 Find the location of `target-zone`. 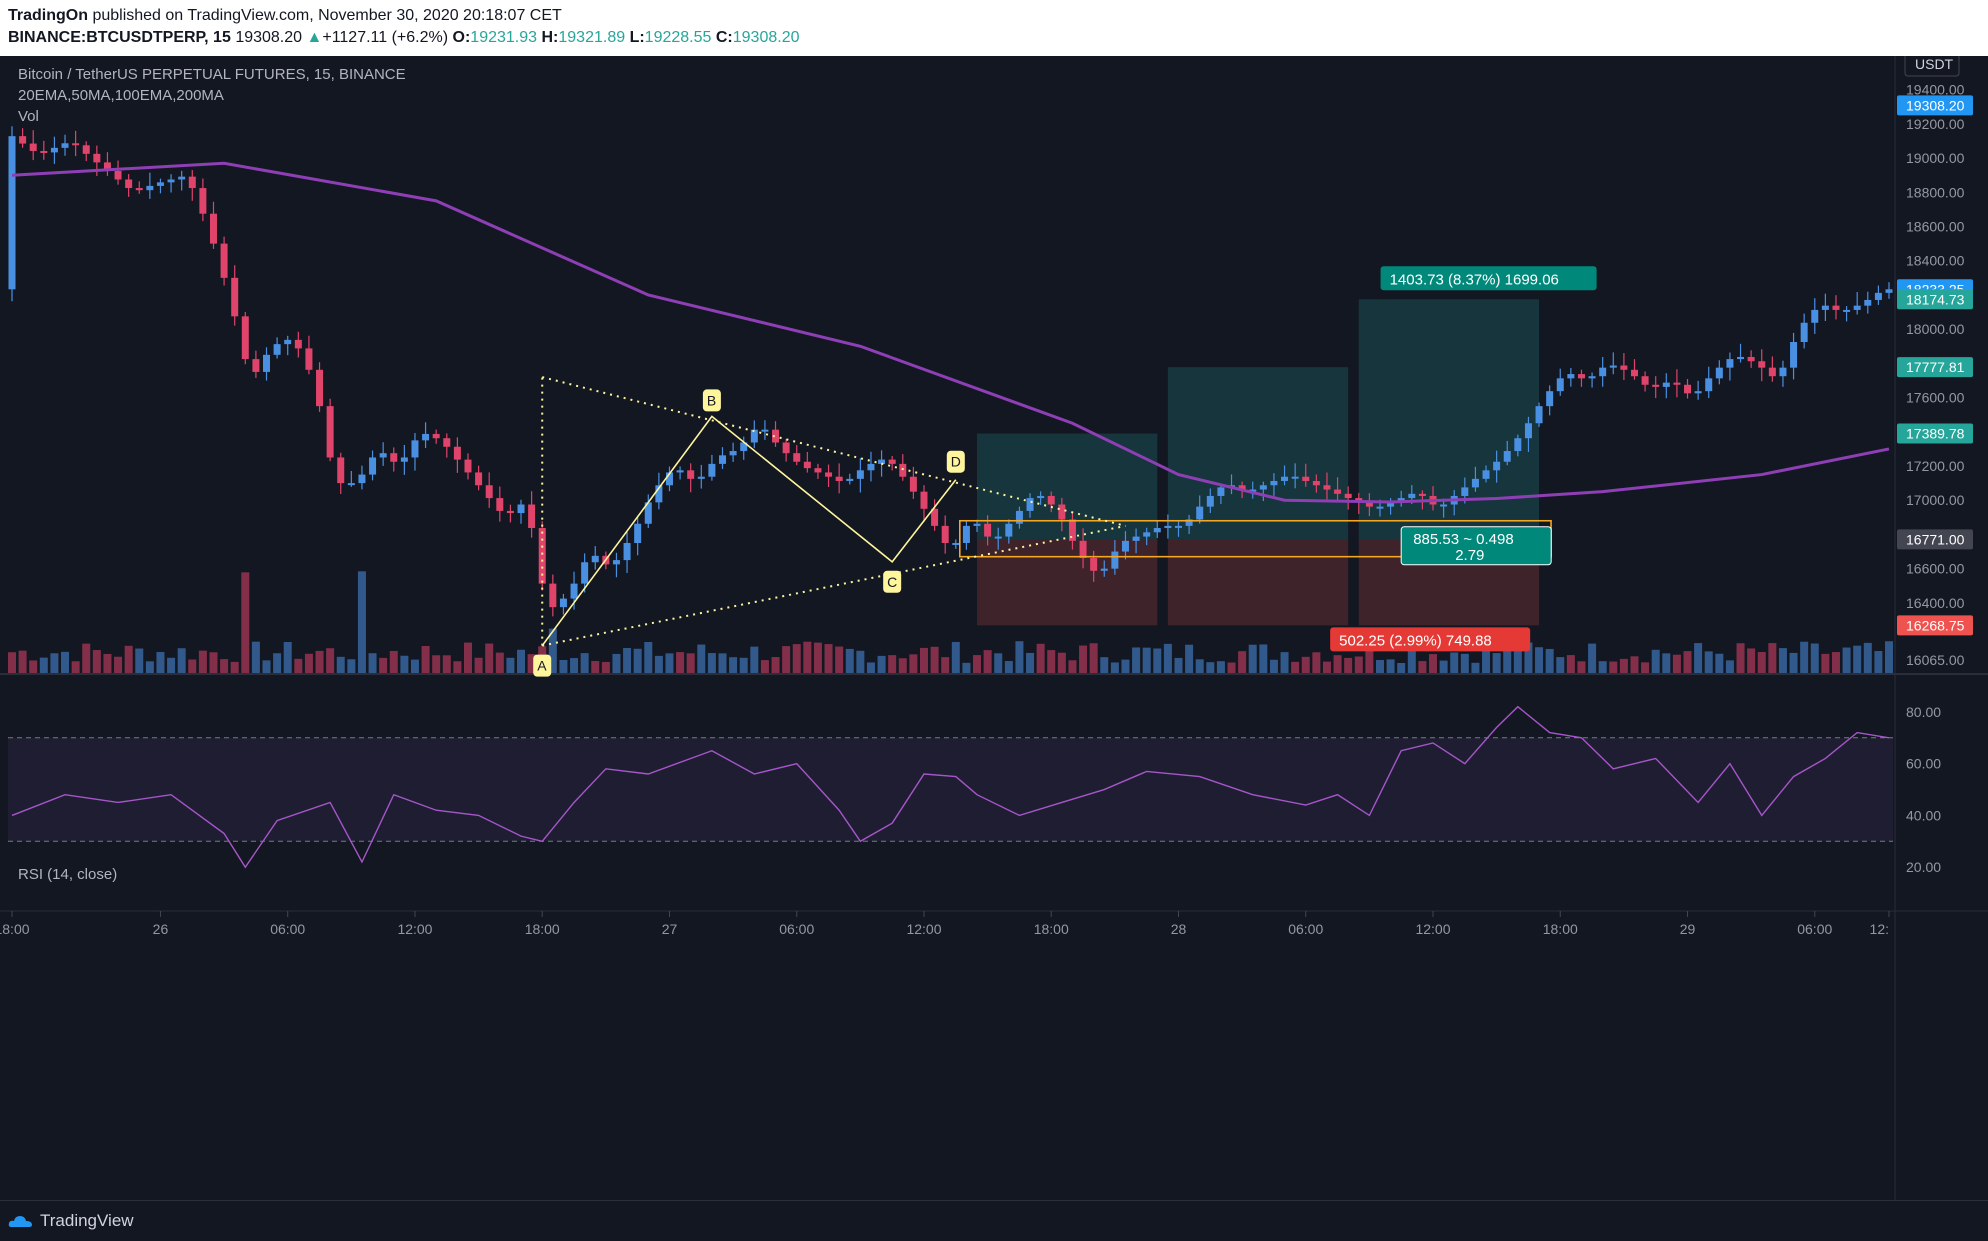

target-zone is located at coordinates (1449, 419).